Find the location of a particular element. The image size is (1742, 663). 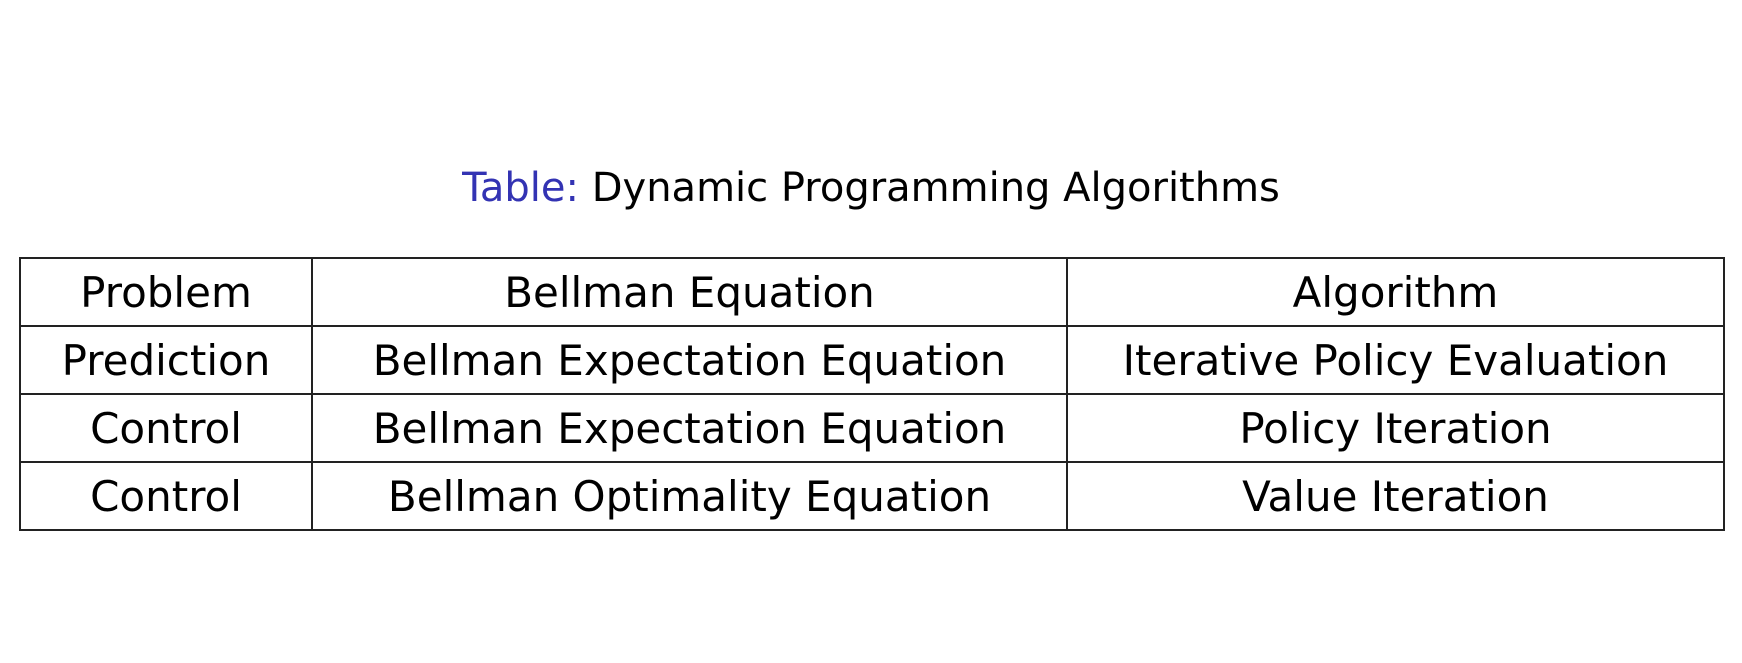

table-header-row: Problem Bellman Equation Algorithm is located at coordinates (872, 292).